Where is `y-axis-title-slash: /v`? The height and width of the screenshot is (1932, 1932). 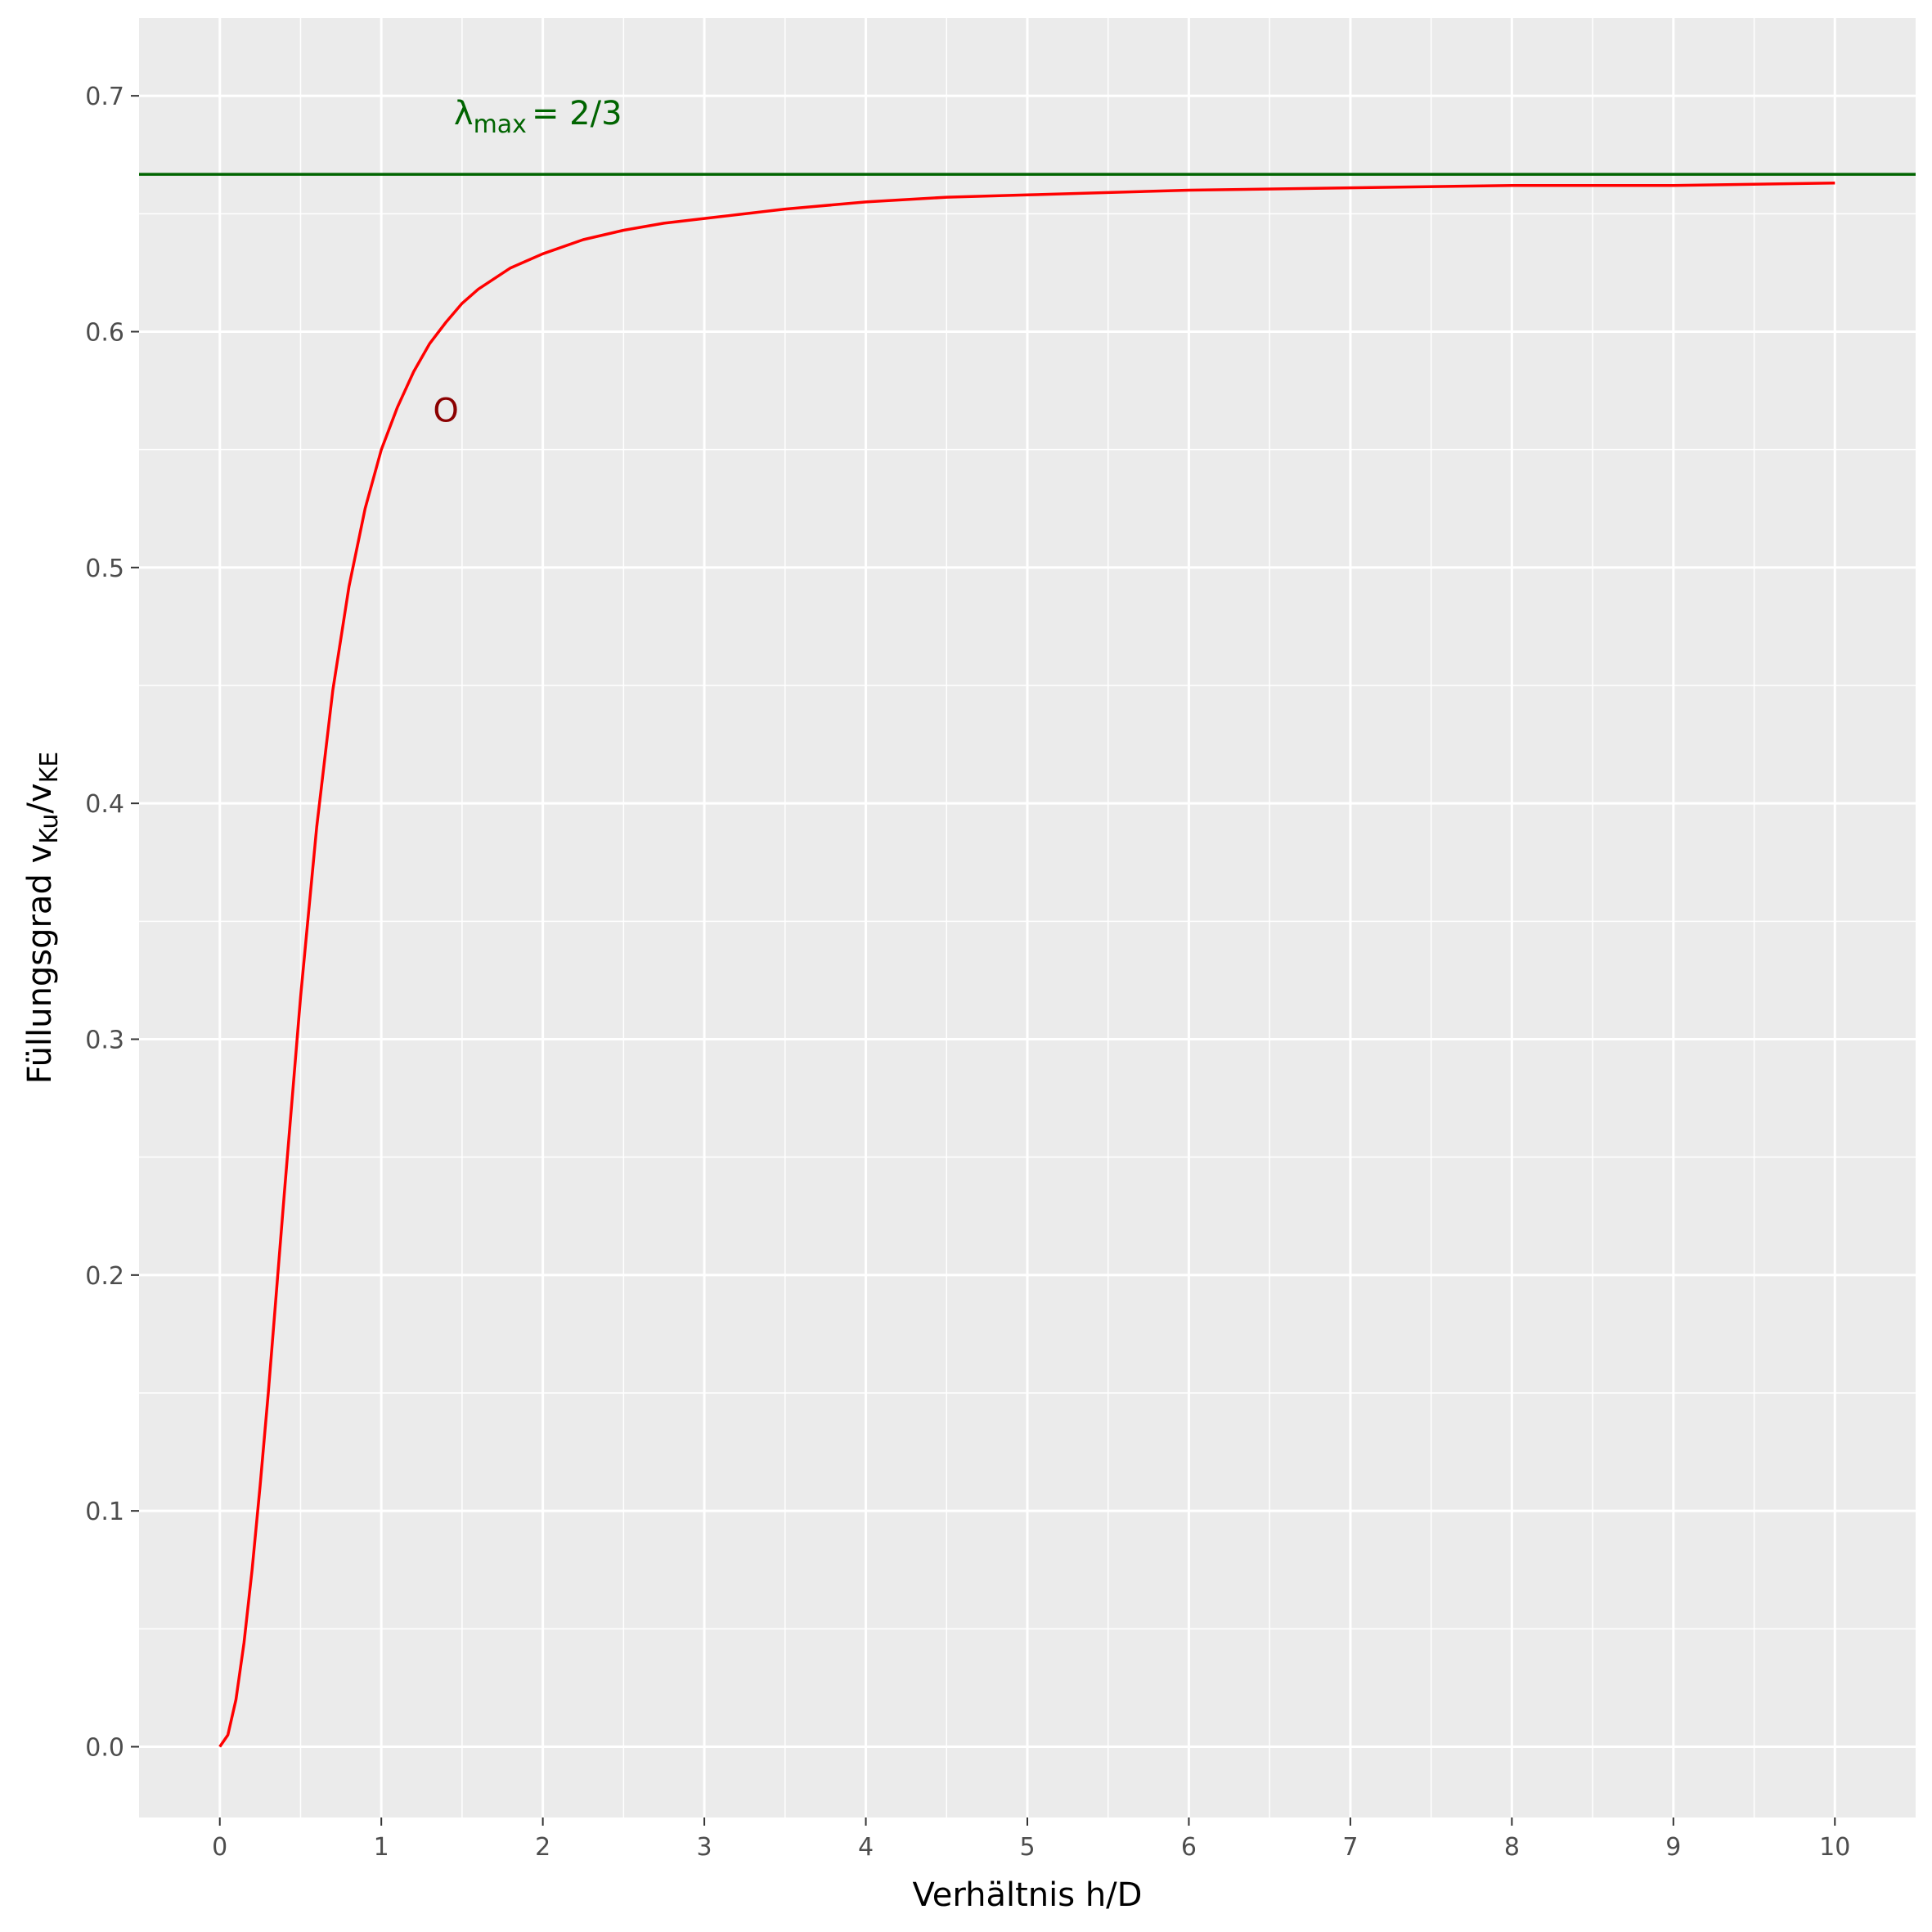
y-axis-title-slash: /v is located at coordinates (40, 798).